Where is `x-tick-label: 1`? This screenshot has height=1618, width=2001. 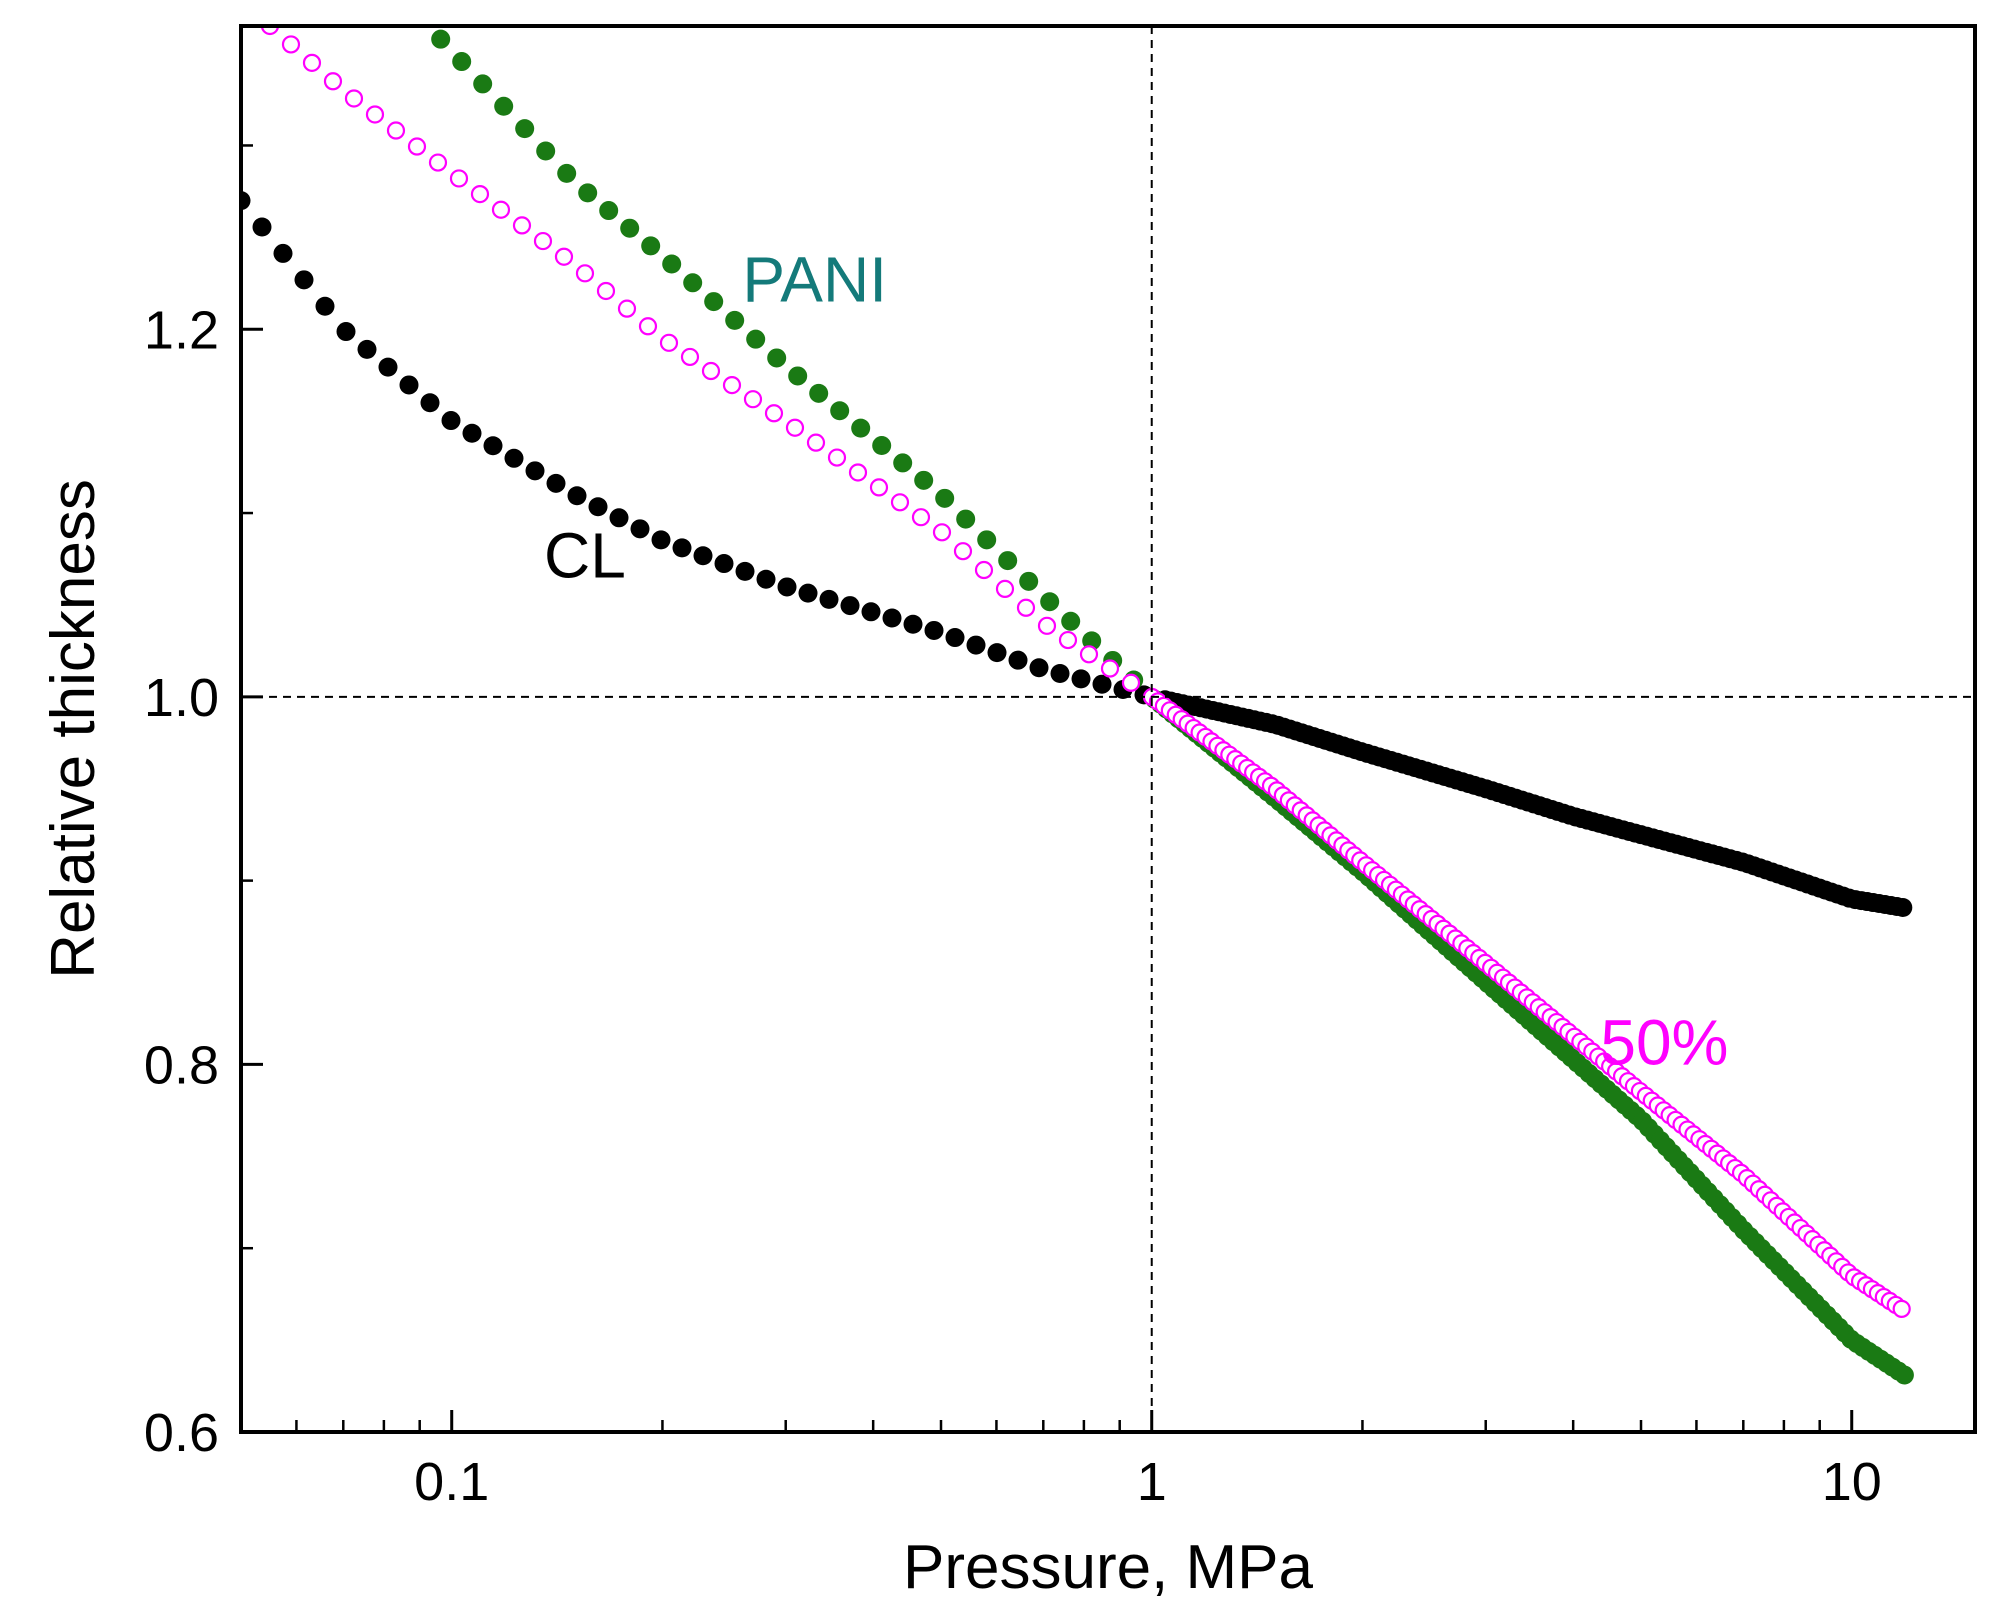
x-tick-label: 1 is located at coordinates (1152, 1482).